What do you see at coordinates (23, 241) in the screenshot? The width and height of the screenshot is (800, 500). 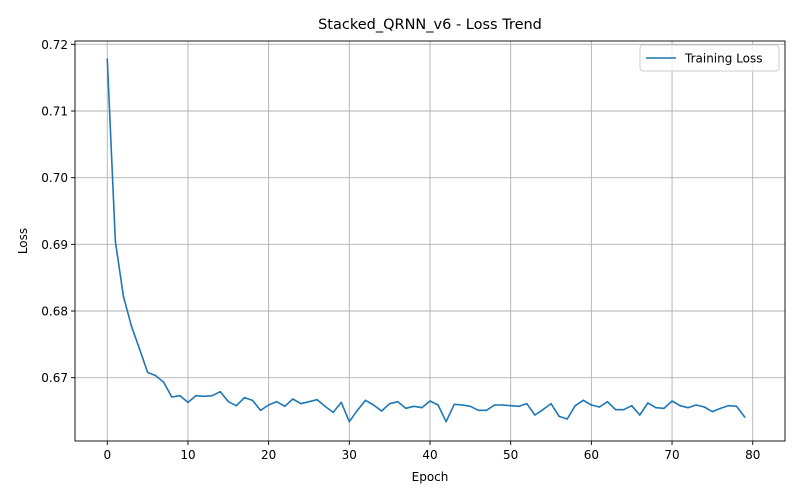 I see `y-axis-label: Loss` at bounding box center [23, 241].